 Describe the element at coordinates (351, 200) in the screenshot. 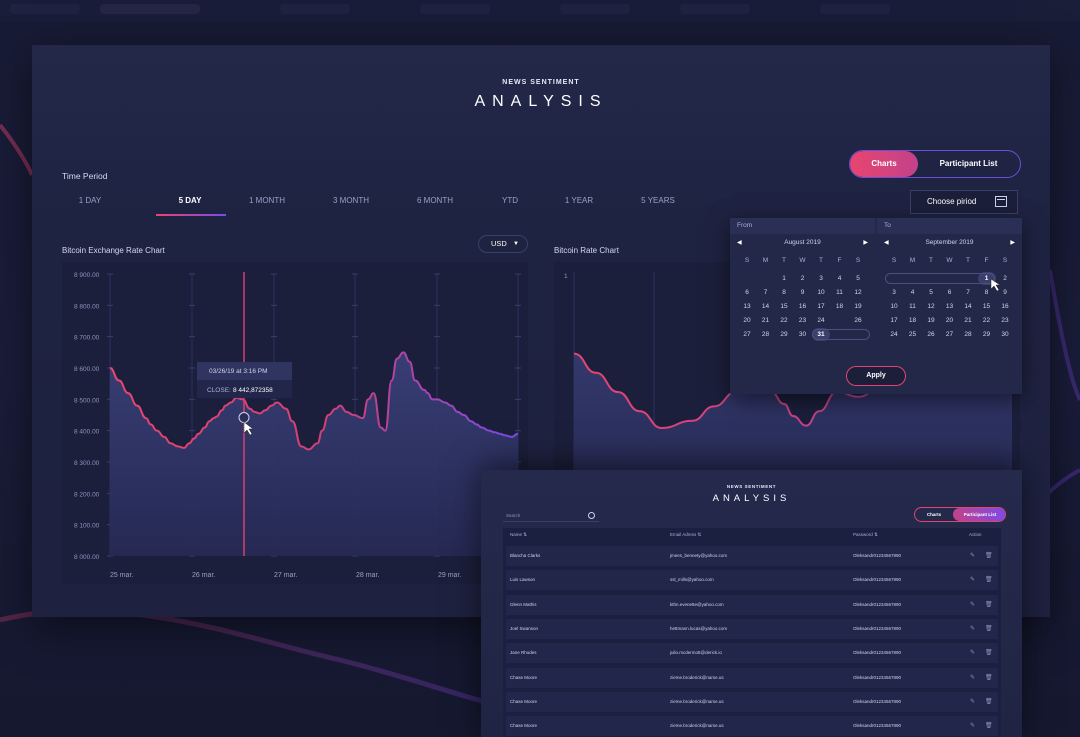

I see `tab-3-month: 3 MONTH` at that location.